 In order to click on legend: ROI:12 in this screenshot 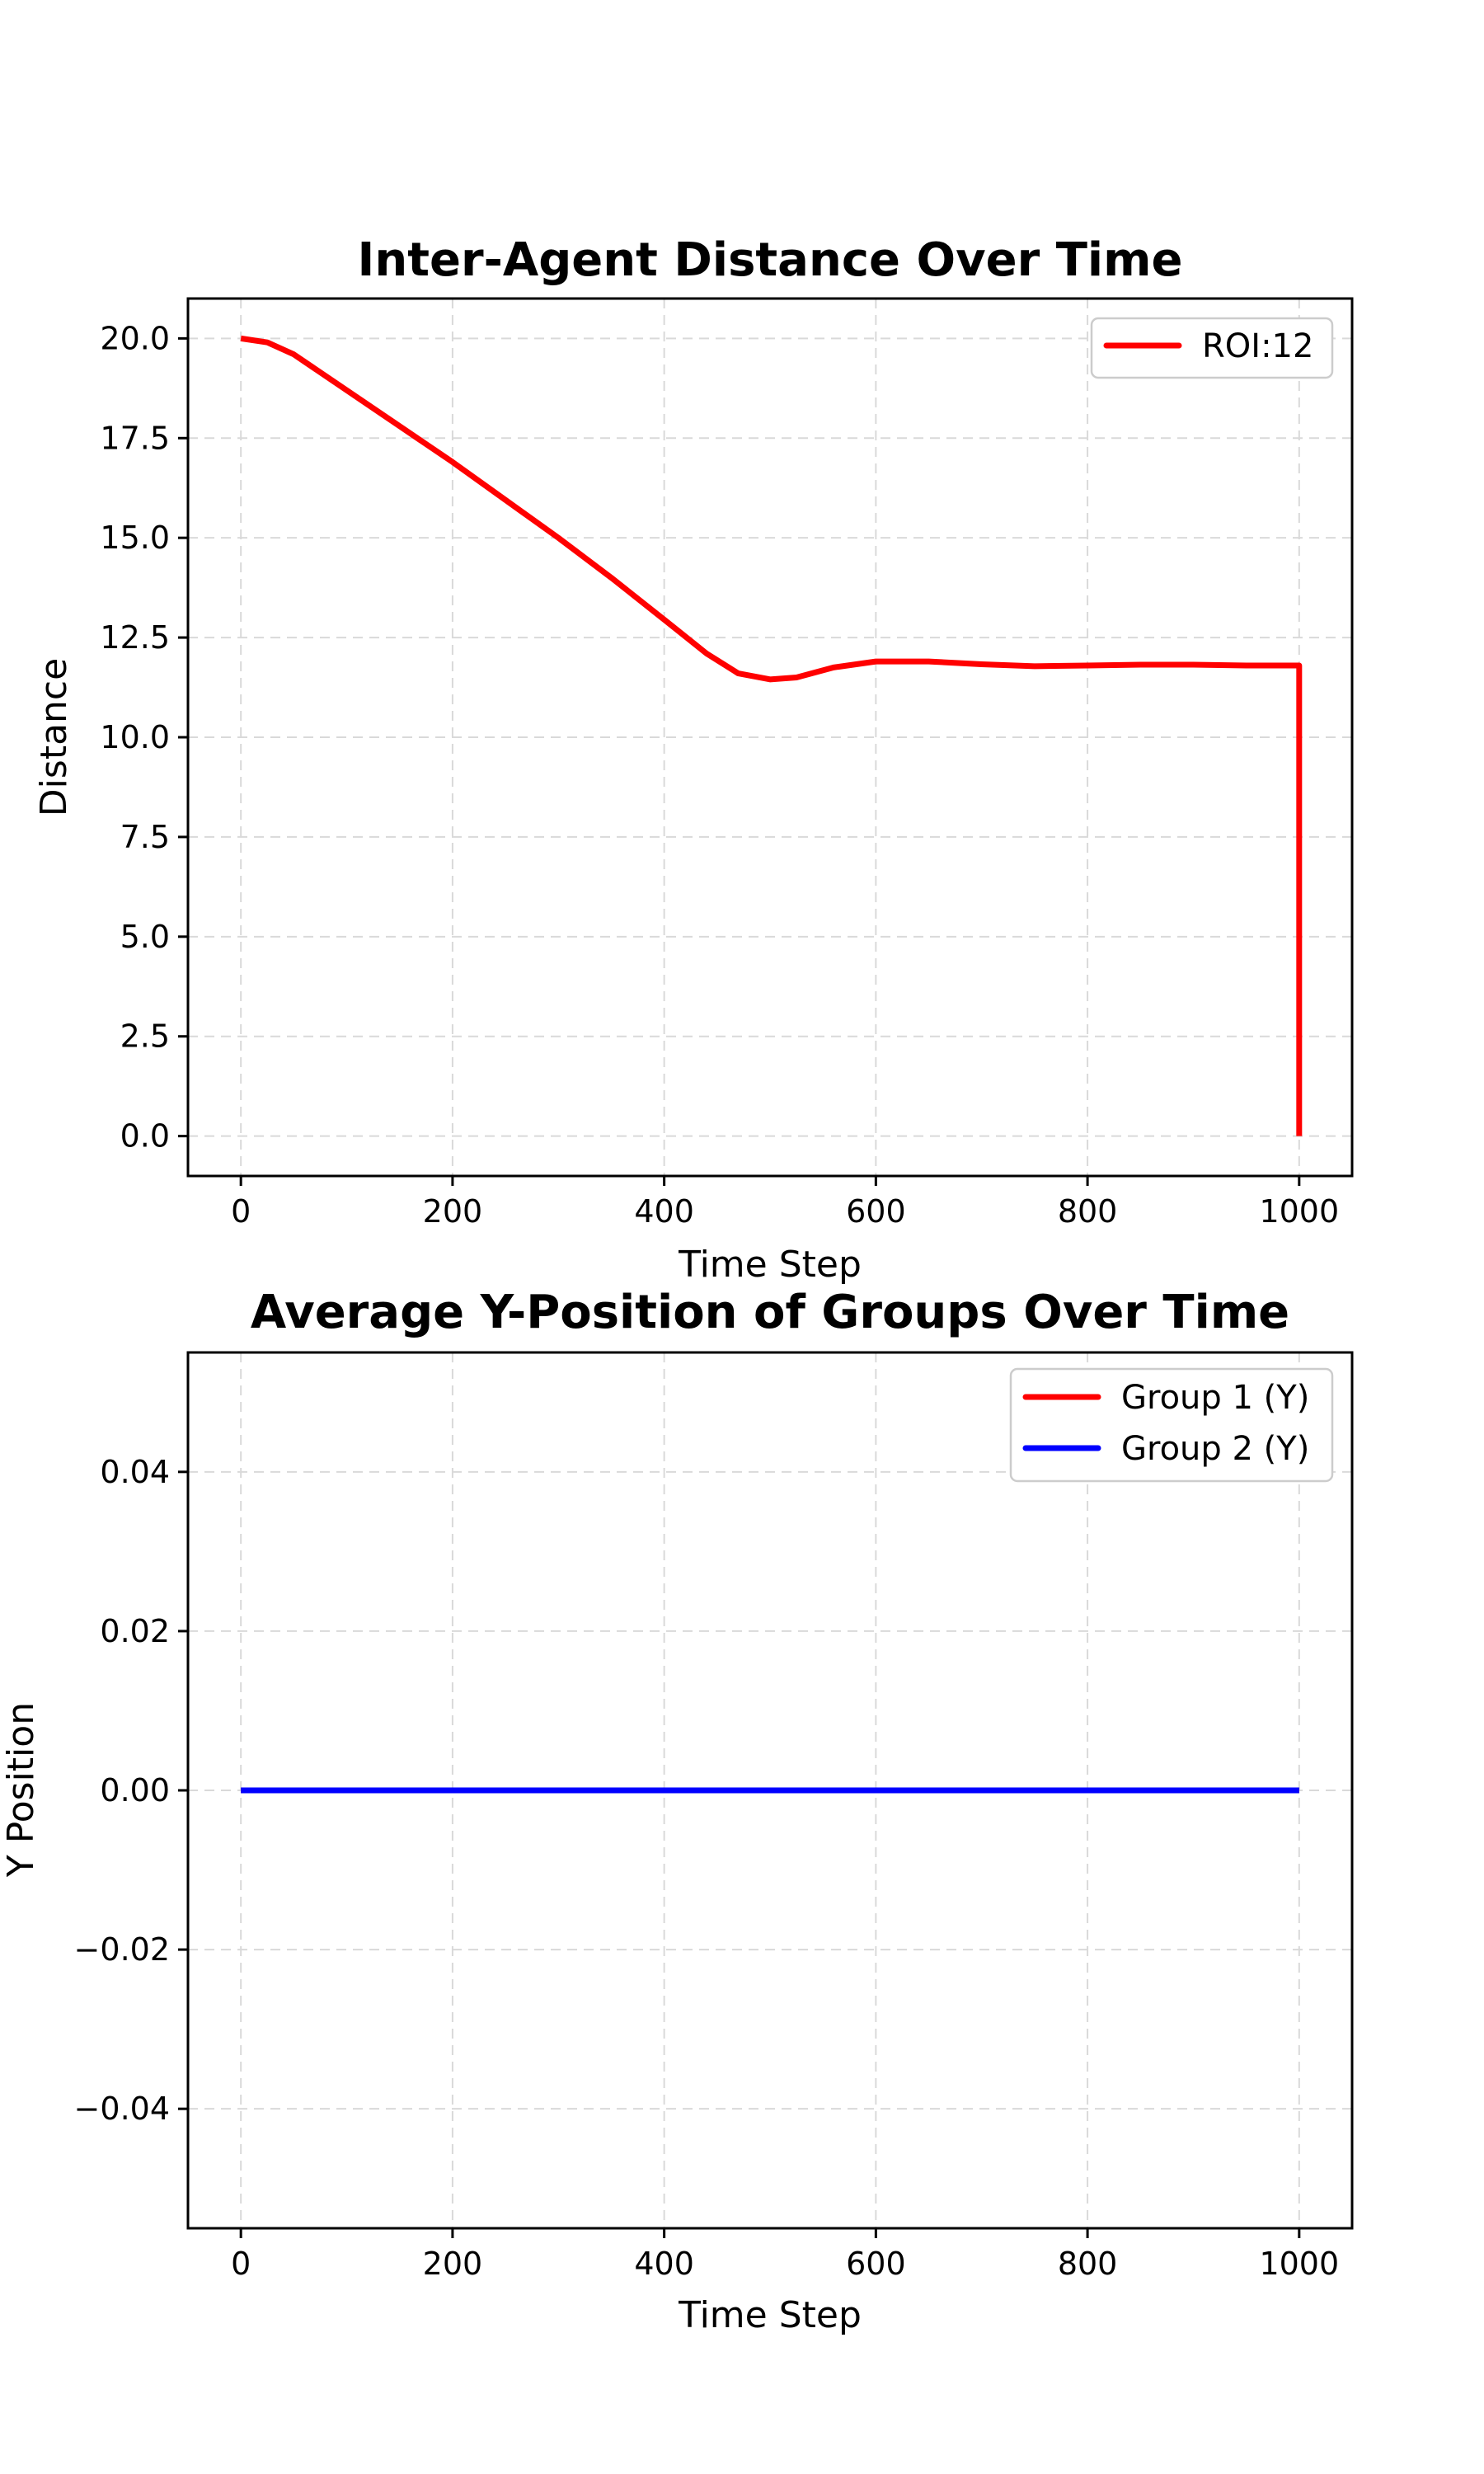, I will do `click(1212, 348)`.